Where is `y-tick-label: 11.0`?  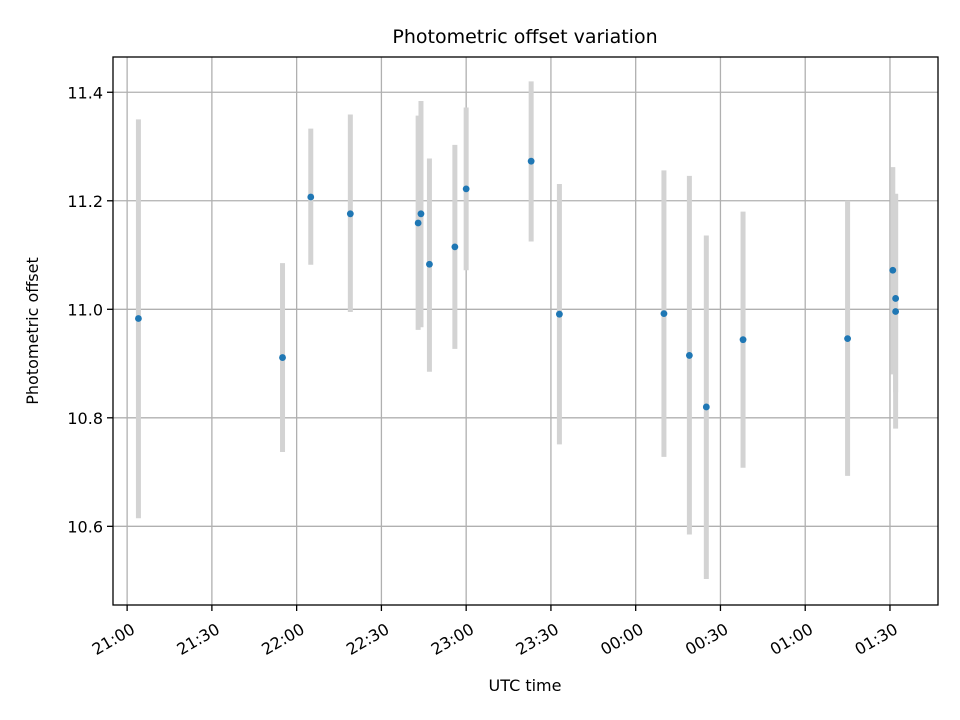
y-tick-label: 11.0 is located at coordinates (85, 309).